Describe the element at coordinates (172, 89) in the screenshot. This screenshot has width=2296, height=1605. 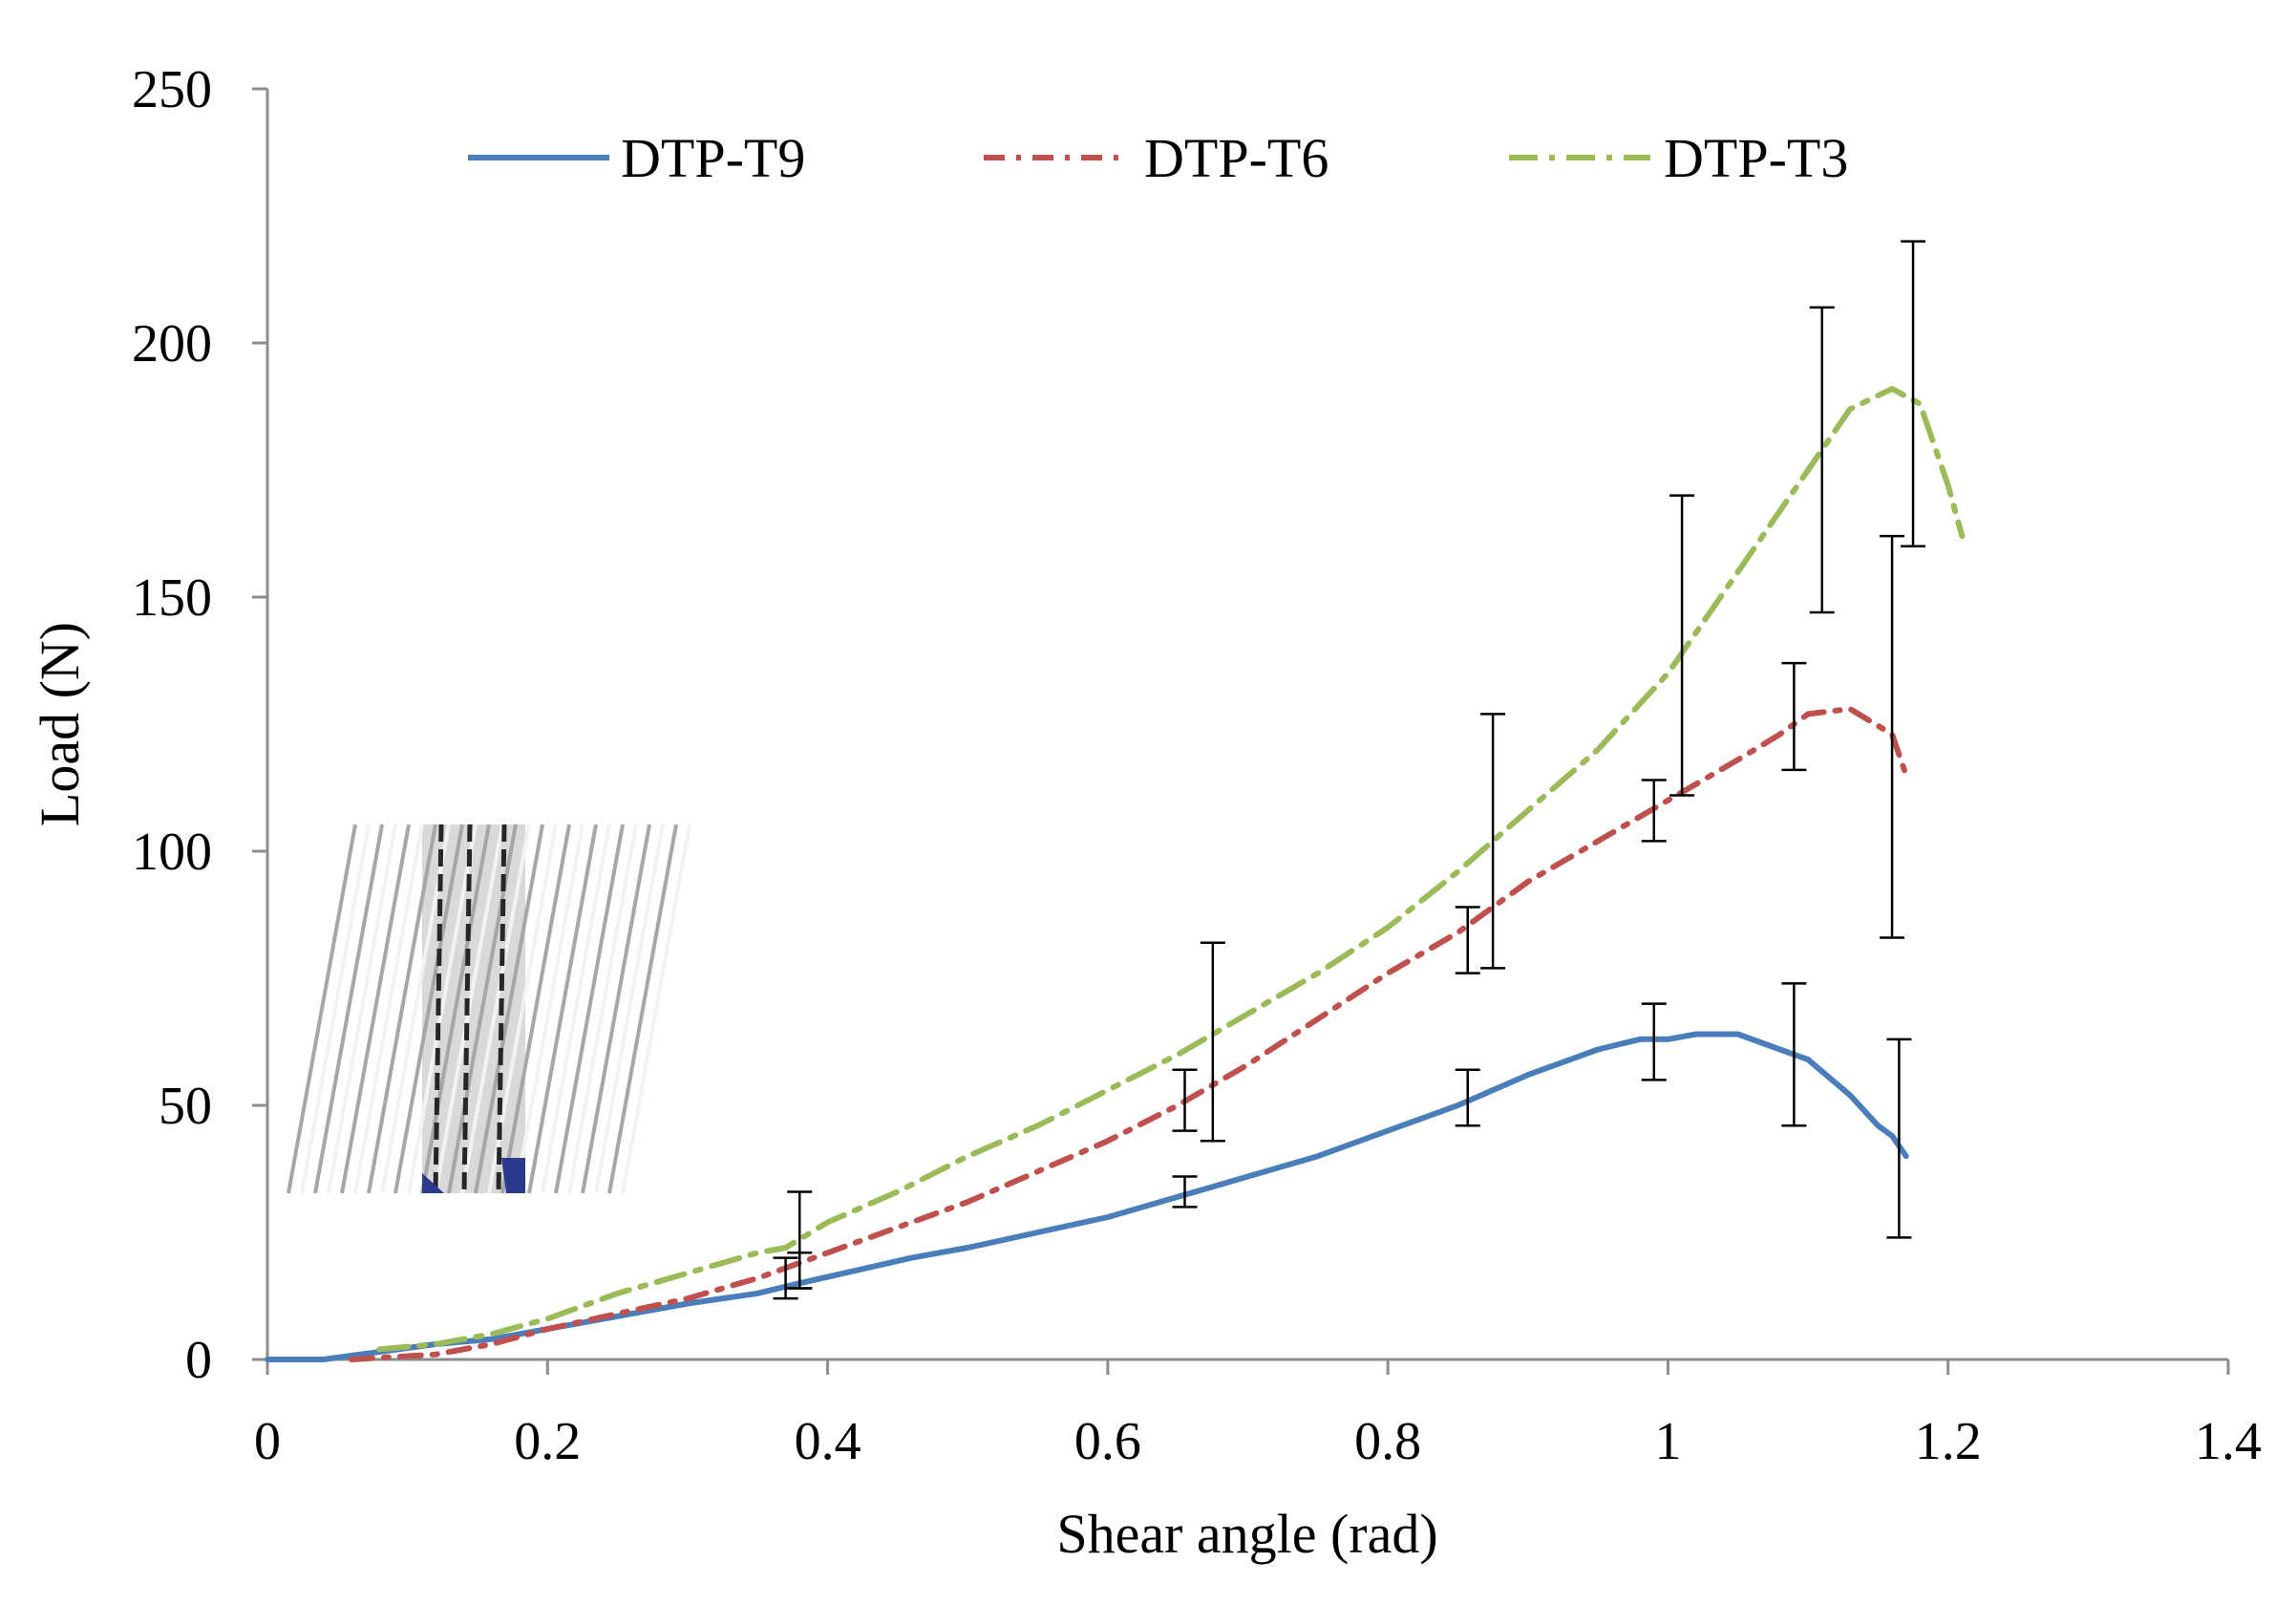
I see `y-tick-label: 250` at that location.